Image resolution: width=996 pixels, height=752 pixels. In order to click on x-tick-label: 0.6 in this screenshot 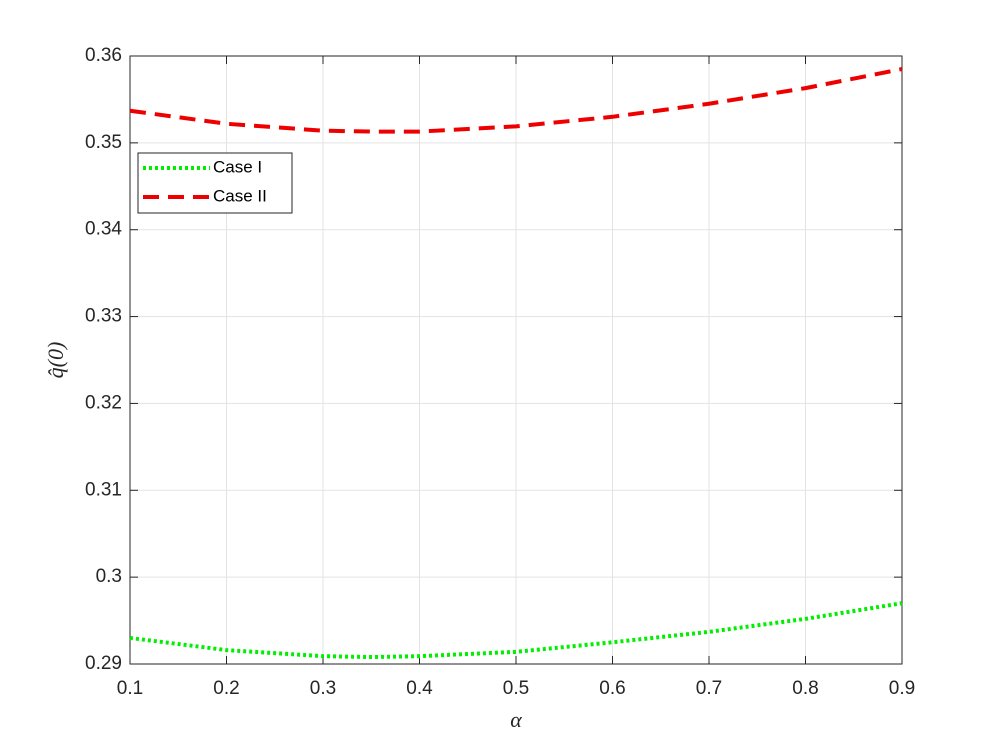, I will do `click(612, 688)`.